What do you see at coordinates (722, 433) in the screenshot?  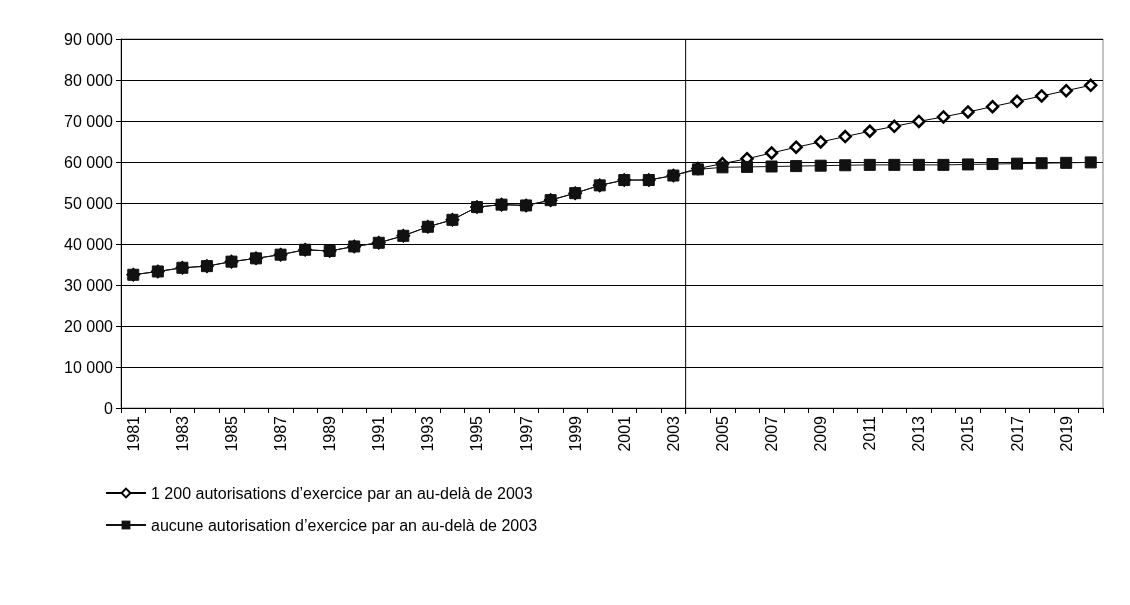 I see `x-tick-label: 2005` at bounding box center [722, 433].